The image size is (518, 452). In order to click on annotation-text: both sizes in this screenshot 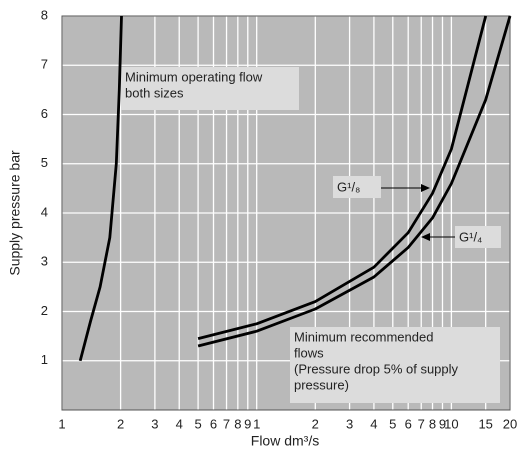, I will do `click(154, 92)`.